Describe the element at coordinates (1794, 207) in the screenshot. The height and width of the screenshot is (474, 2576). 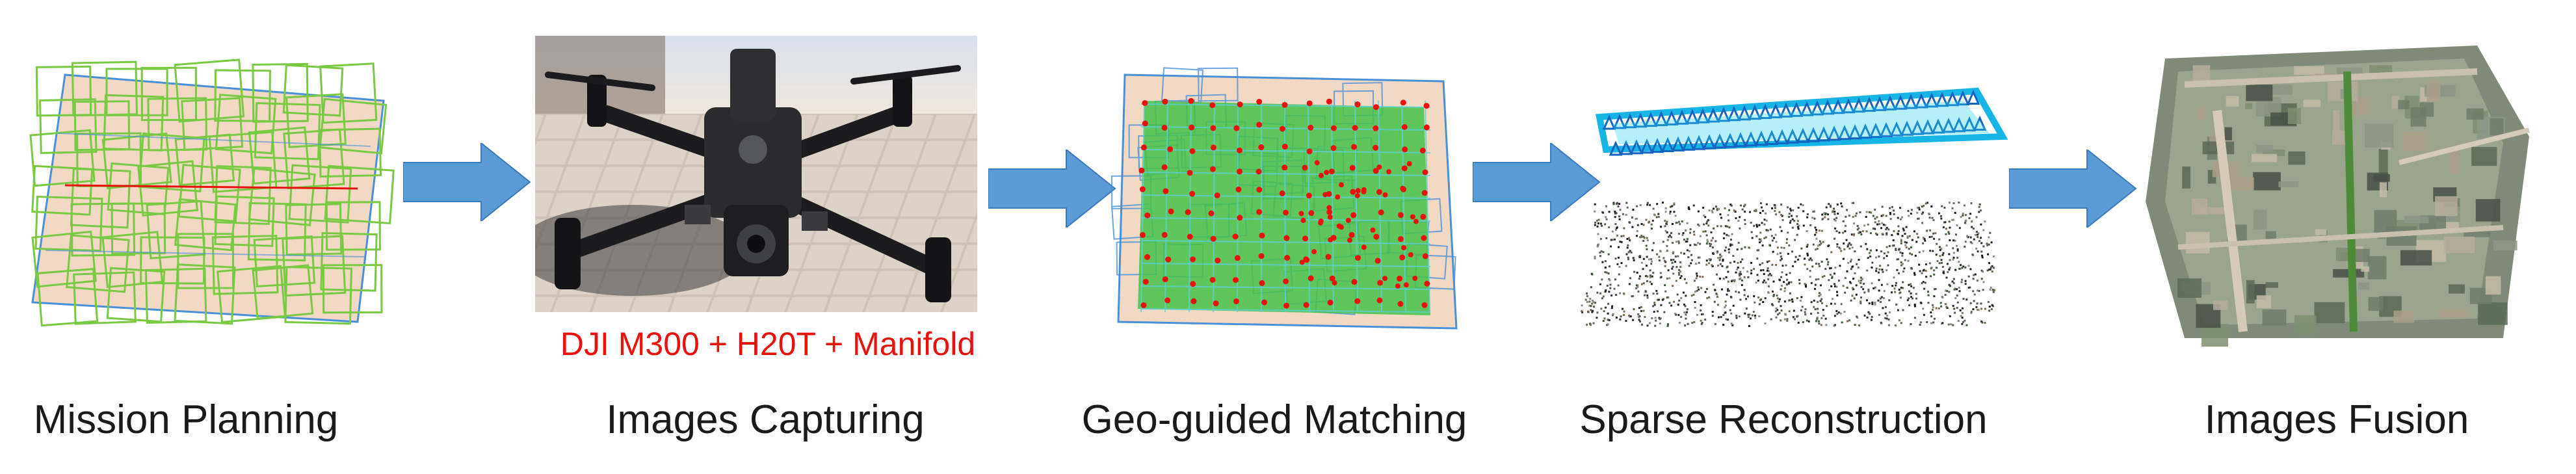
I see `sparse-reconstruction-graphic` at that location.